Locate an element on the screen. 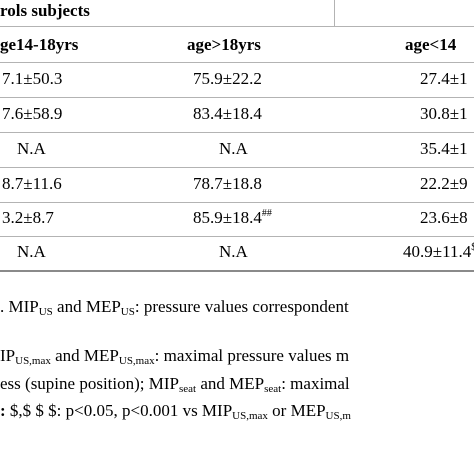 The width and height of the screenshot is (474, 474). footnote-text: : is located at coordinates (3, 410).